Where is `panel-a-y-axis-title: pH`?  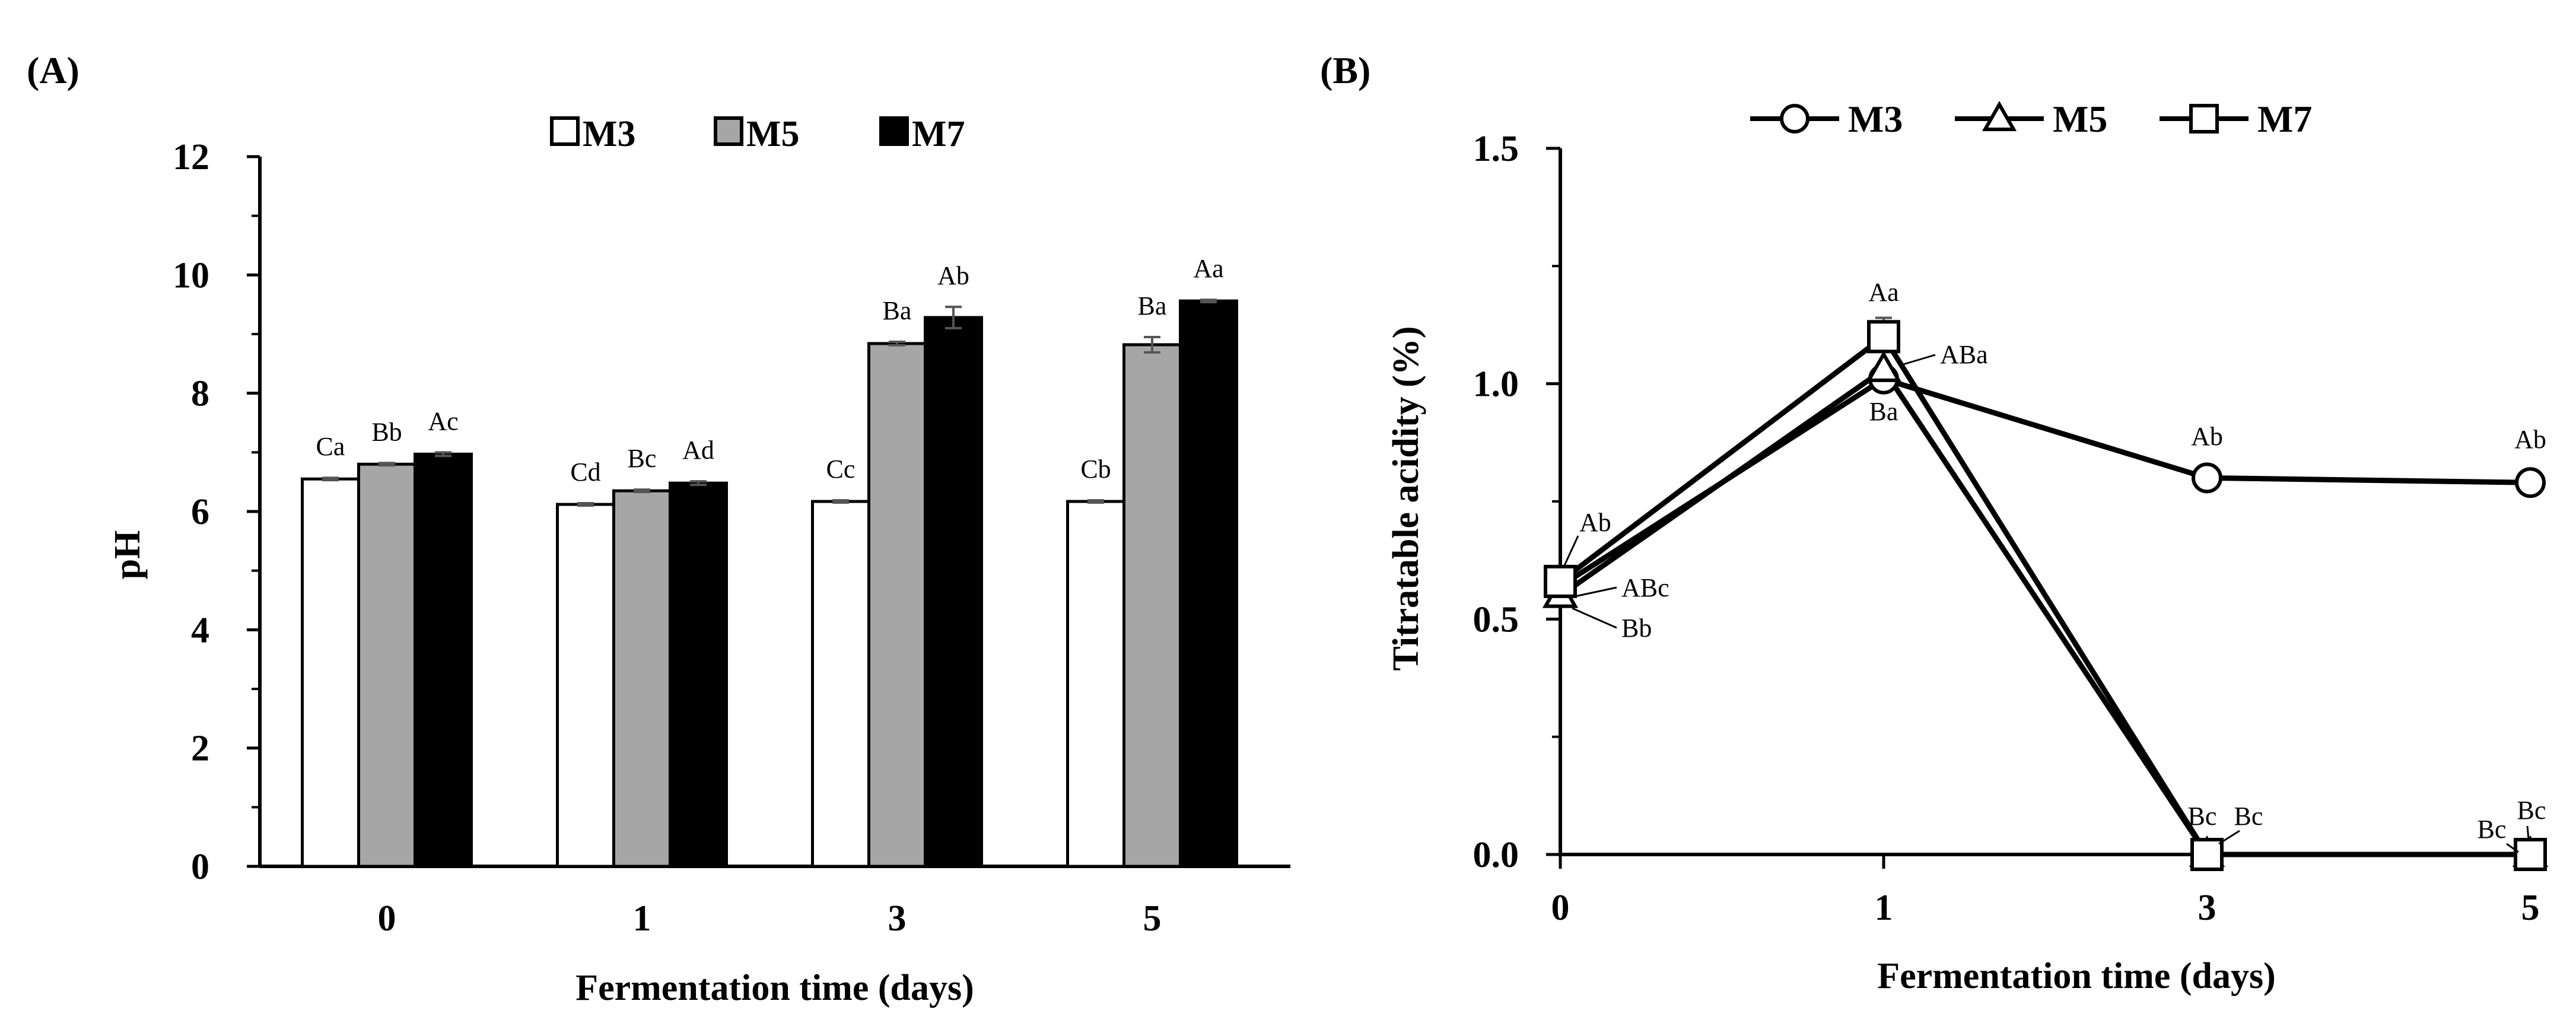 panel-a-y-axis-title: pH is located at coordinates (127, 555).